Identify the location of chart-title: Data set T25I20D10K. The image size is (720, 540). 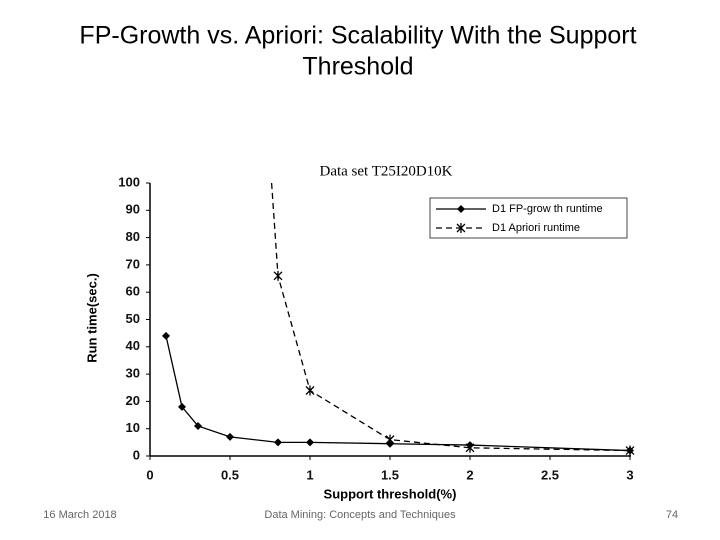
(385, 171).